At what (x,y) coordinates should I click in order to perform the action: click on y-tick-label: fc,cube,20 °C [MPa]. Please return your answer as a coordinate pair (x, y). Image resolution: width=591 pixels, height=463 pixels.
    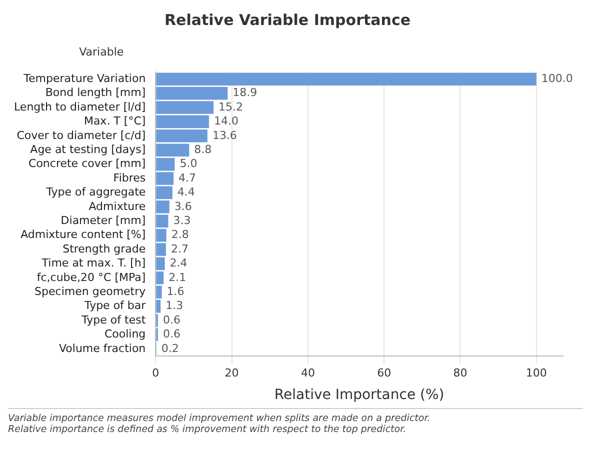
    Looking at the image, I should click on (91, 277).